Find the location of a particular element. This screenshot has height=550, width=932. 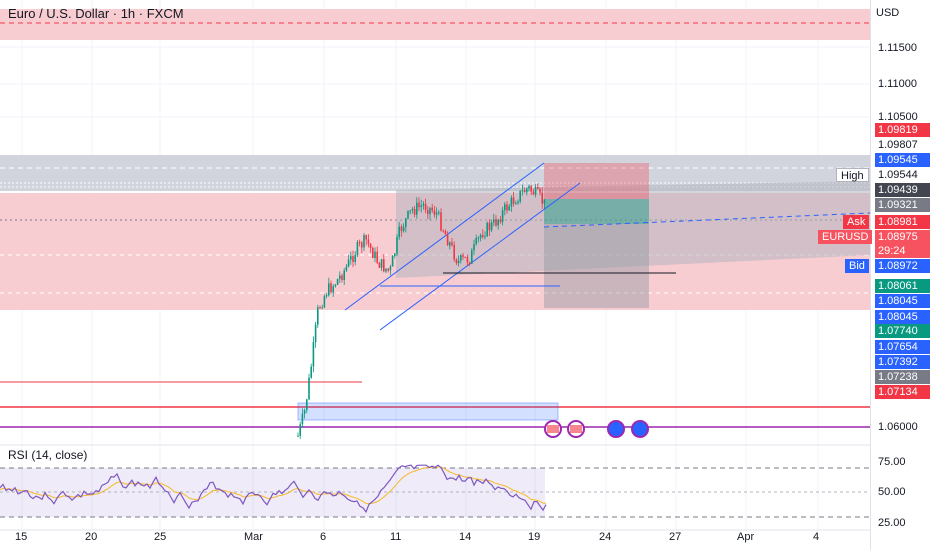

time-tick: 15 is located at coordinates (21, 537).